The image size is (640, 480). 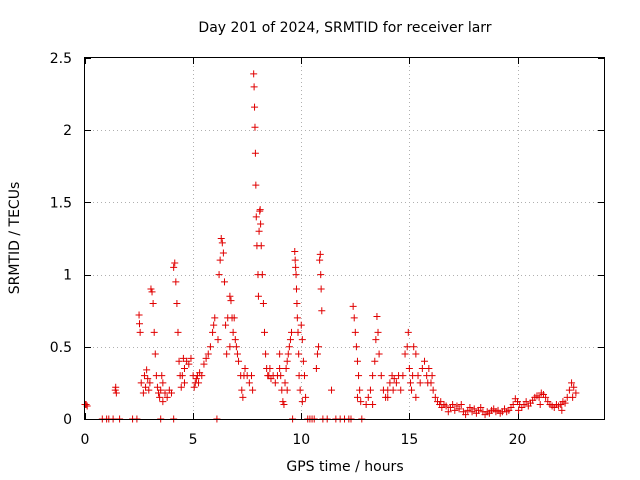 I want to click on y-axis-label: SRMTID / TECUs, so click(x=15, y=238).